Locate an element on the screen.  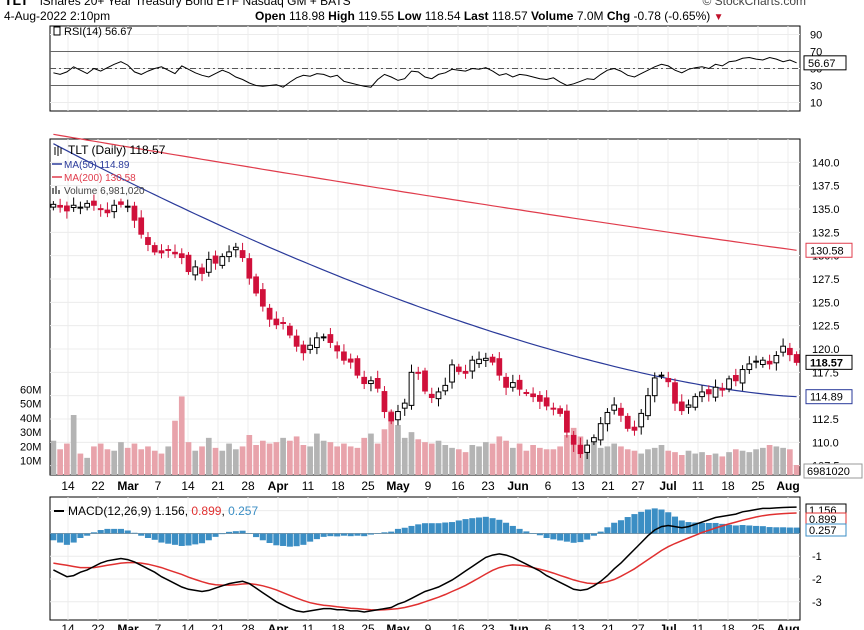
macd-tick-label: -1 is located at coordinates (817, 557).